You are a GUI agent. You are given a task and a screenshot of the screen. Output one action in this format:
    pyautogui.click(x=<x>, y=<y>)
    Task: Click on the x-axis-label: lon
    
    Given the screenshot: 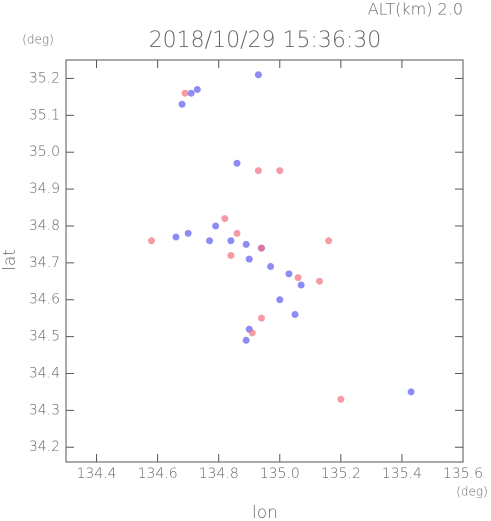 What is the action you would take?
    pyautogui.click(x=265, y=512)
    